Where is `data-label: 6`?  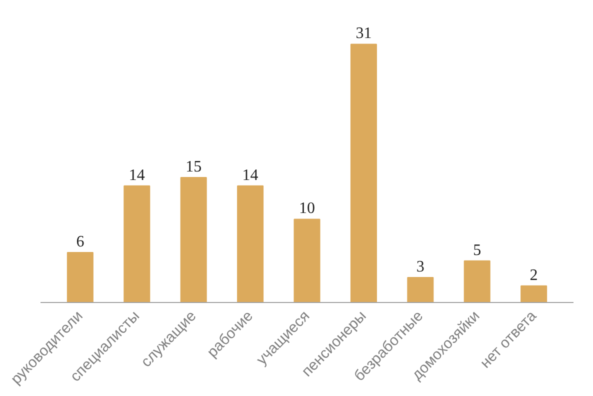
data-label: 6 is located at coordinates (80, 242).